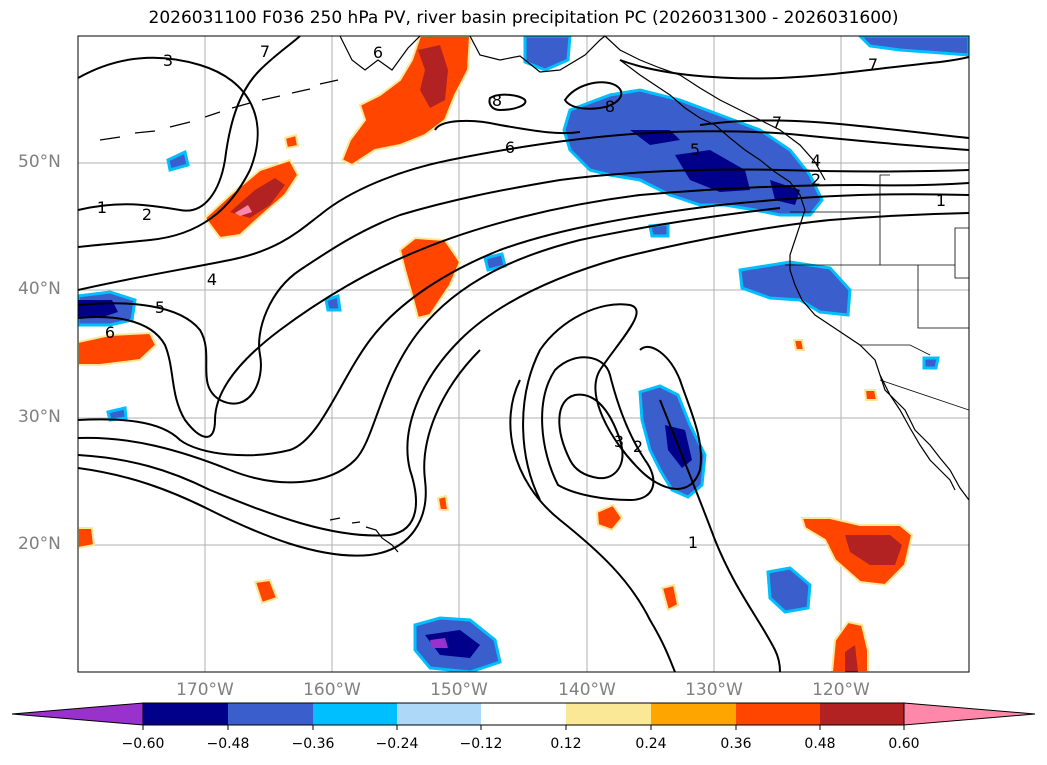 This screenshot has width=1047, height=765. Describe the element at coordinates (969, 714) in the screenshot. I see `colorbar-over-triangle` at that location.